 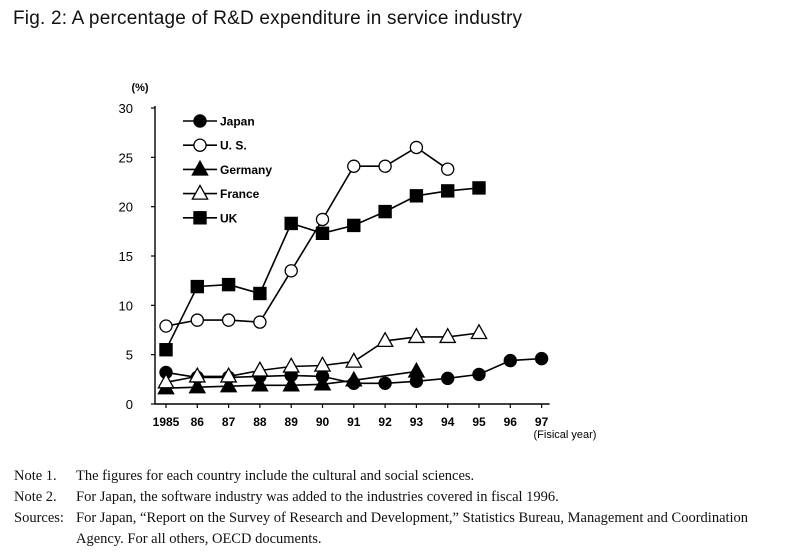 I want to click on x-tick-label: 90, so click(x=323, y=422).